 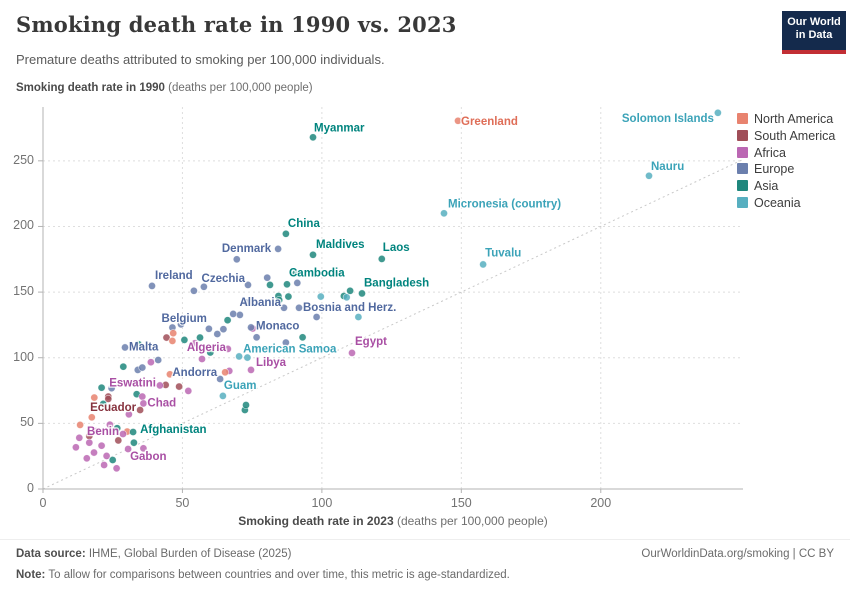 I want to click on data-point-benin, so click(x=123, y=434).